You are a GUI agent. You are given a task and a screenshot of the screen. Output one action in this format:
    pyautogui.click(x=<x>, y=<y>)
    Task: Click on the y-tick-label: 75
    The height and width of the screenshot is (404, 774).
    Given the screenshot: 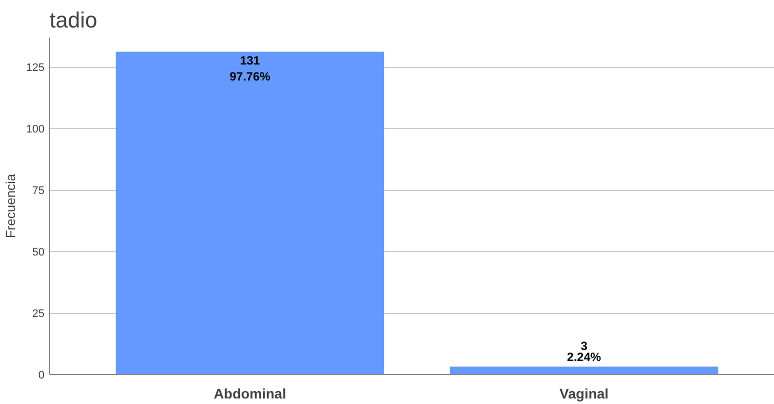 What is the action you would take?
    pyautogui.click(x=38, y=191)
    